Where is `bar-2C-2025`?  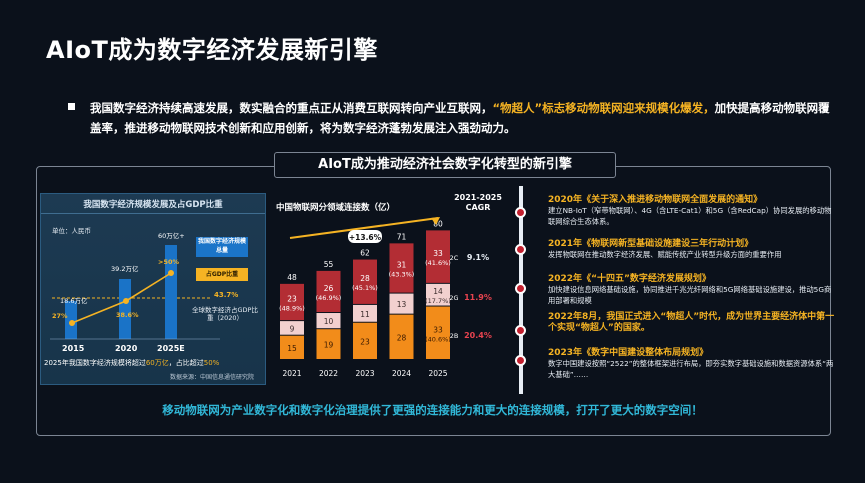 bar-2C-2025 is located at coordinates (438, 256).